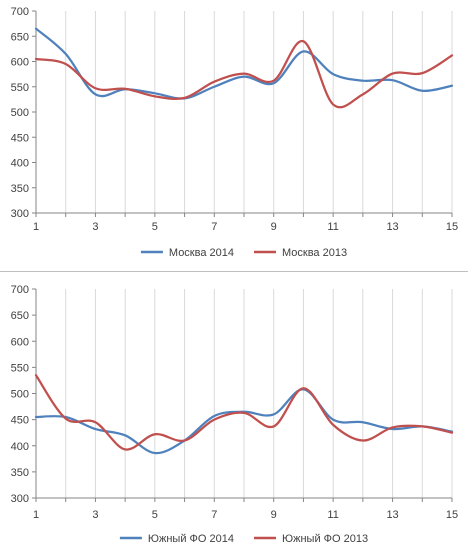 The height and width of the screenshot is (554, 468). Describe the element at coordinates (325, 539) in the screenshot. I see `legend-label-1: Южный ФО 2013` at that location.